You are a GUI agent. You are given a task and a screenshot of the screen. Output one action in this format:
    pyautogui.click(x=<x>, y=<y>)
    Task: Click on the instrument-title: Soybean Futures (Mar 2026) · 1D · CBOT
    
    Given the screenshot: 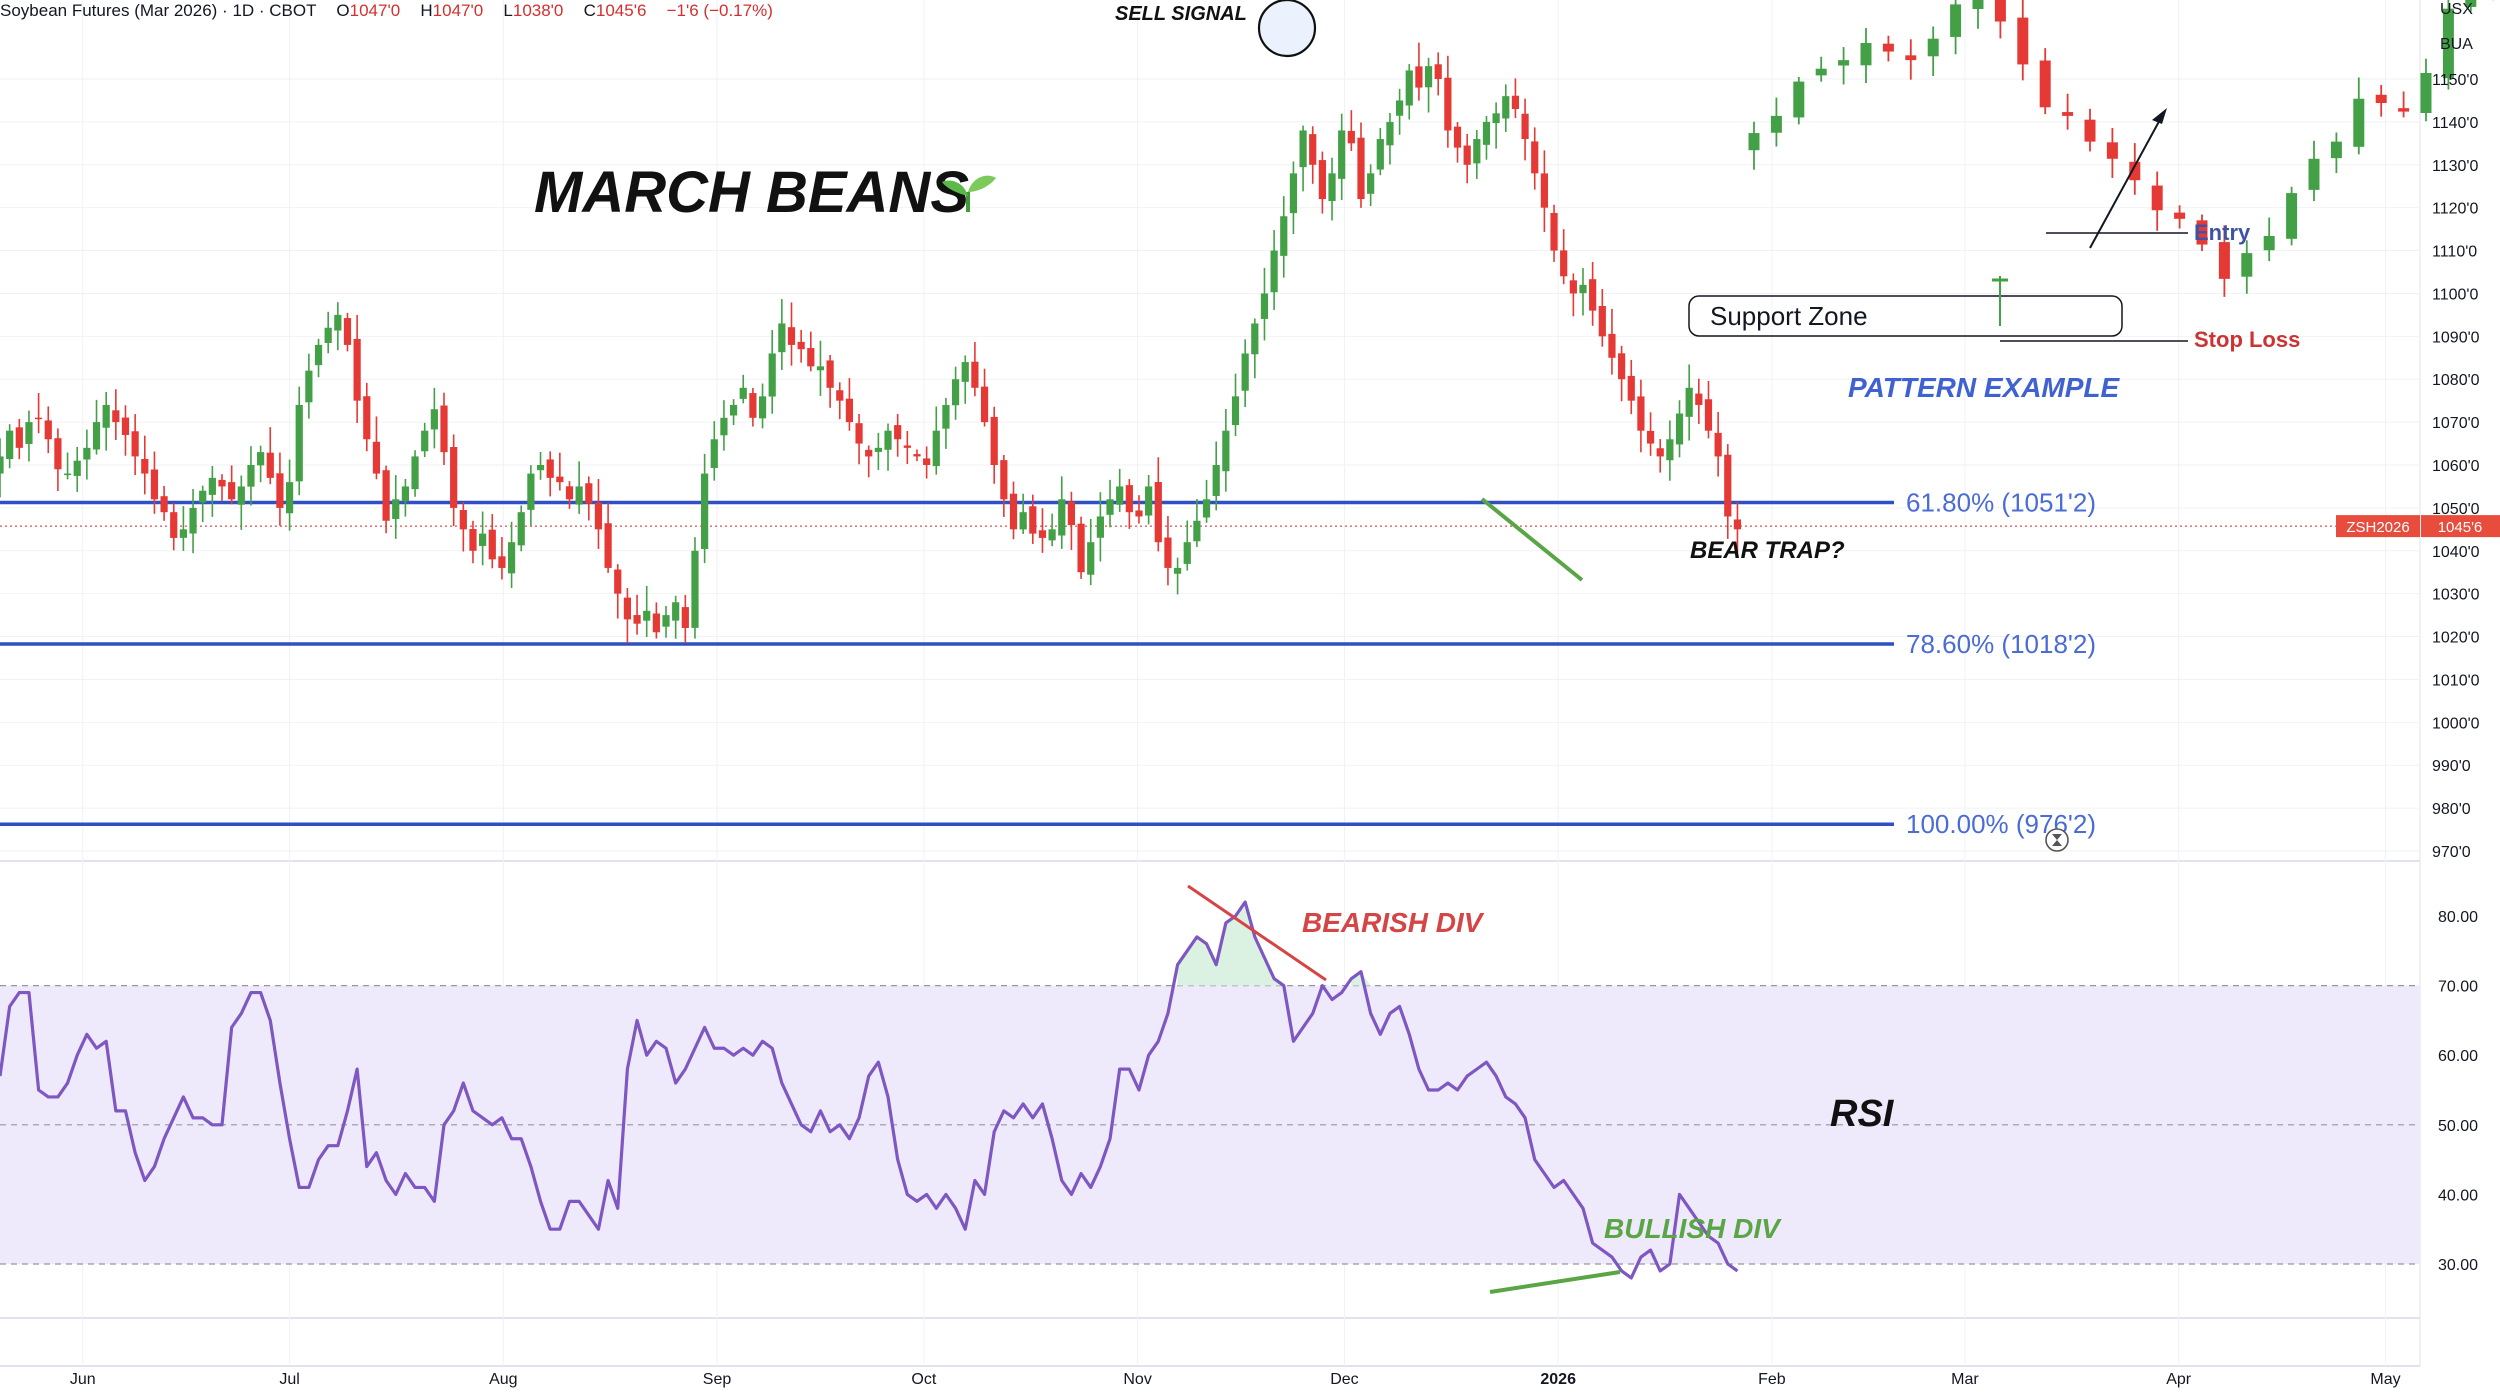 What is the action you would take?
    pyautogui.click(x=158, y=10)
    